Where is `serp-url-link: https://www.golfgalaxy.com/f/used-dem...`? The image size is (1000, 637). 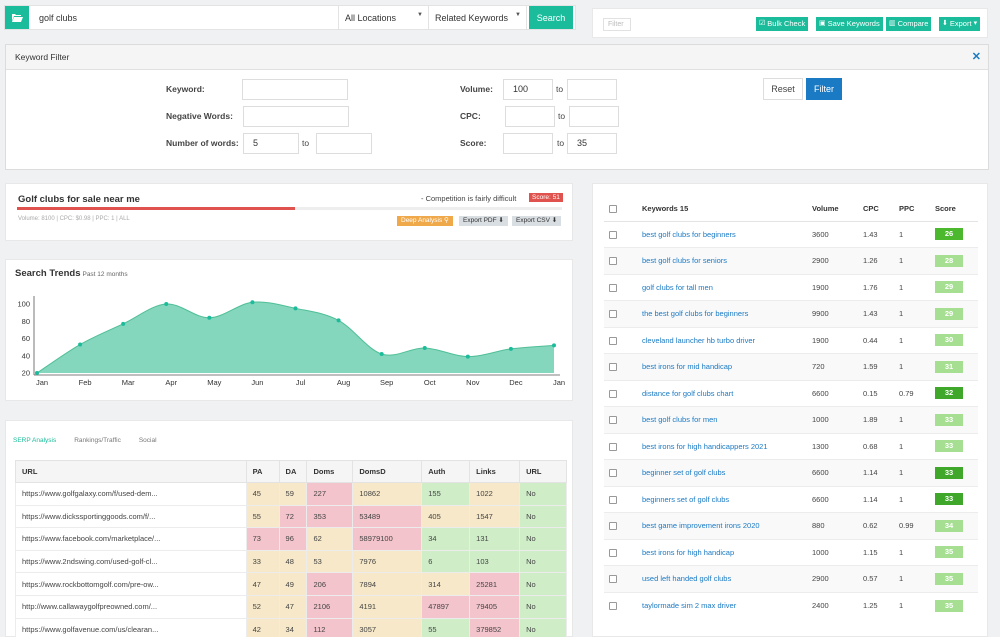
serp-url-link: https://www.golfgalaxy.com/f/used-dem... is located at coordinates (131, 494).